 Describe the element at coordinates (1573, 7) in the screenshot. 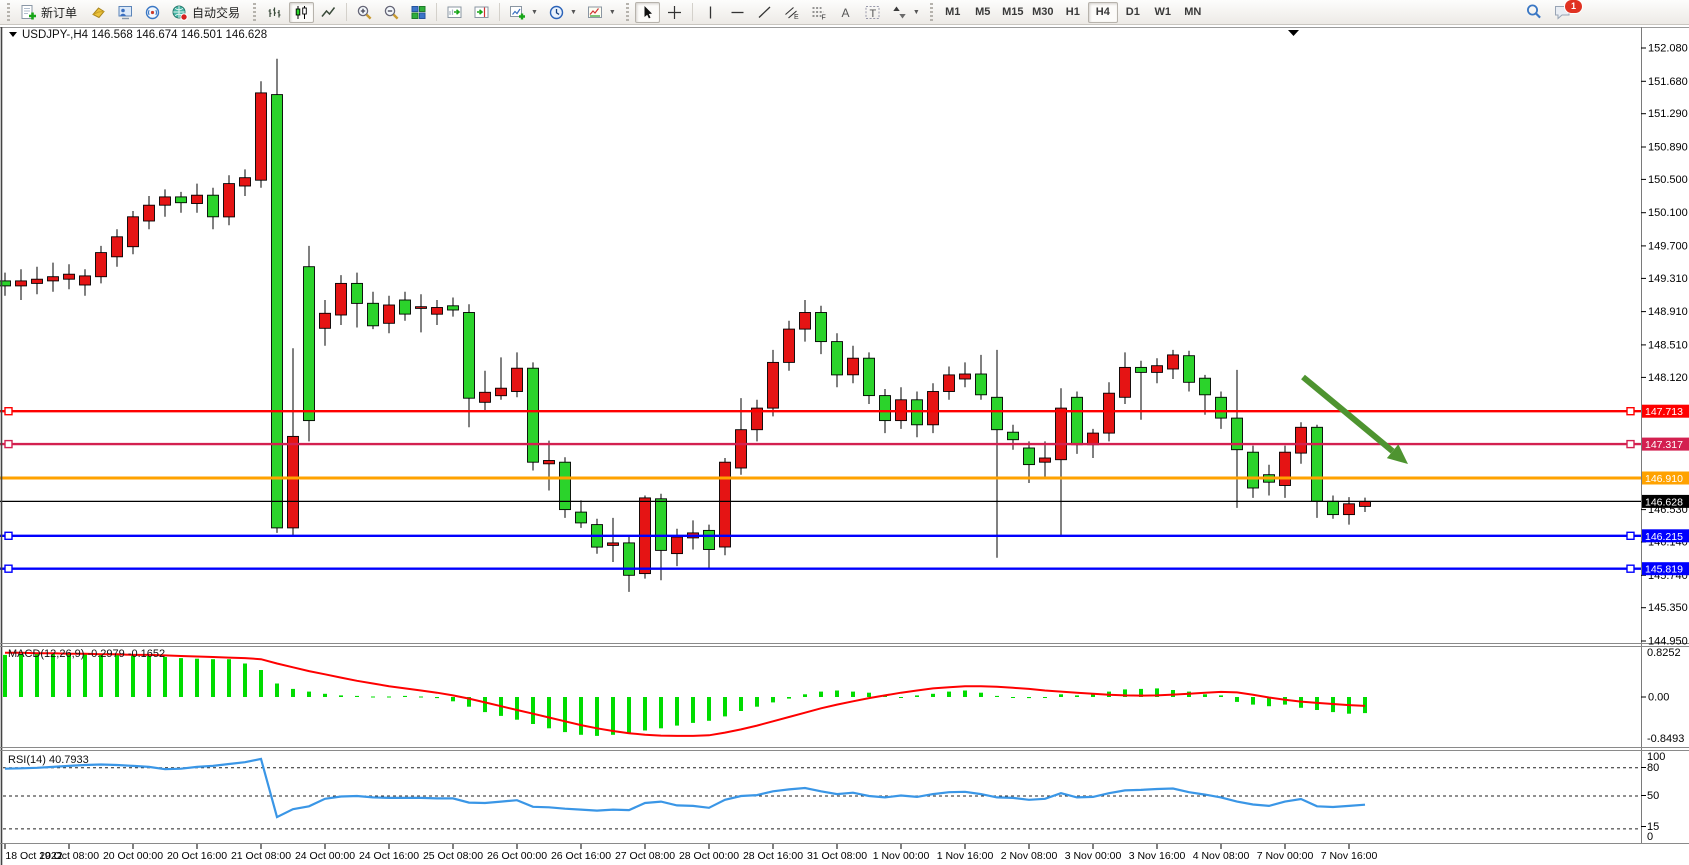

I see `notification-badge: 1` at that location.